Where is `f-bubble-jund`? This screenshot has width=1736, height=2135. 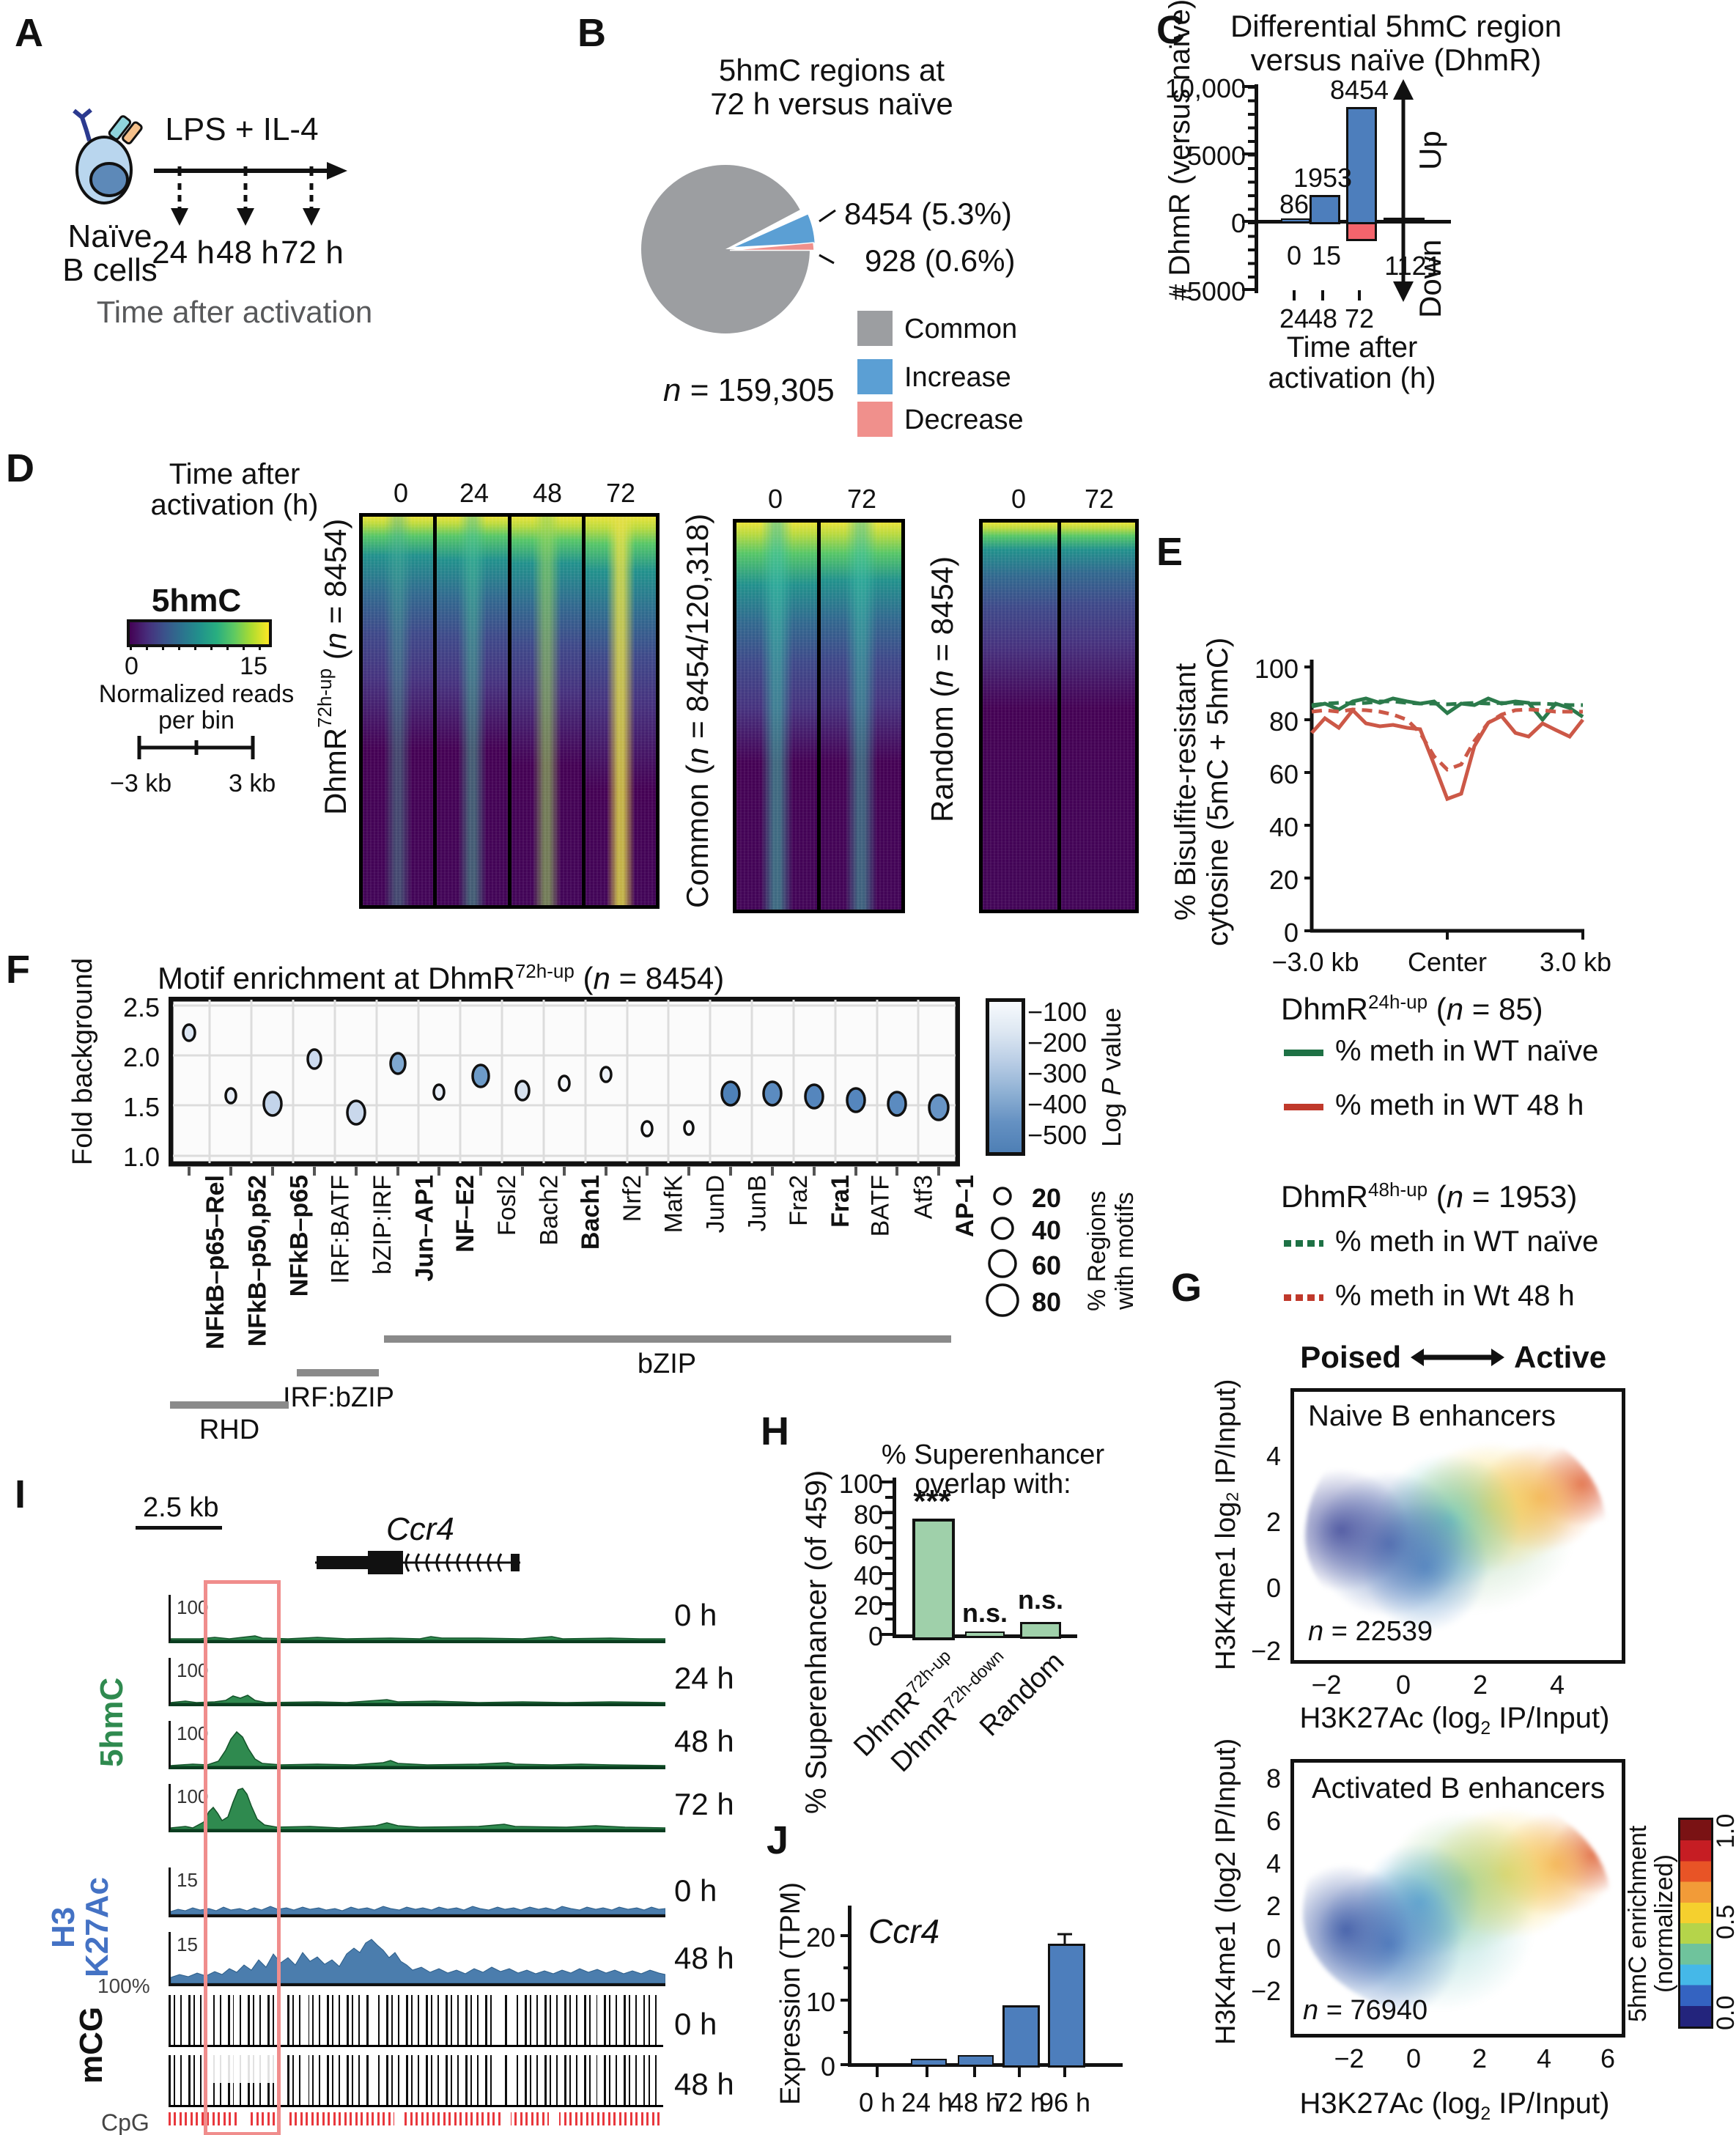
f-bubble-jund is located at coordinates (689, 1128).